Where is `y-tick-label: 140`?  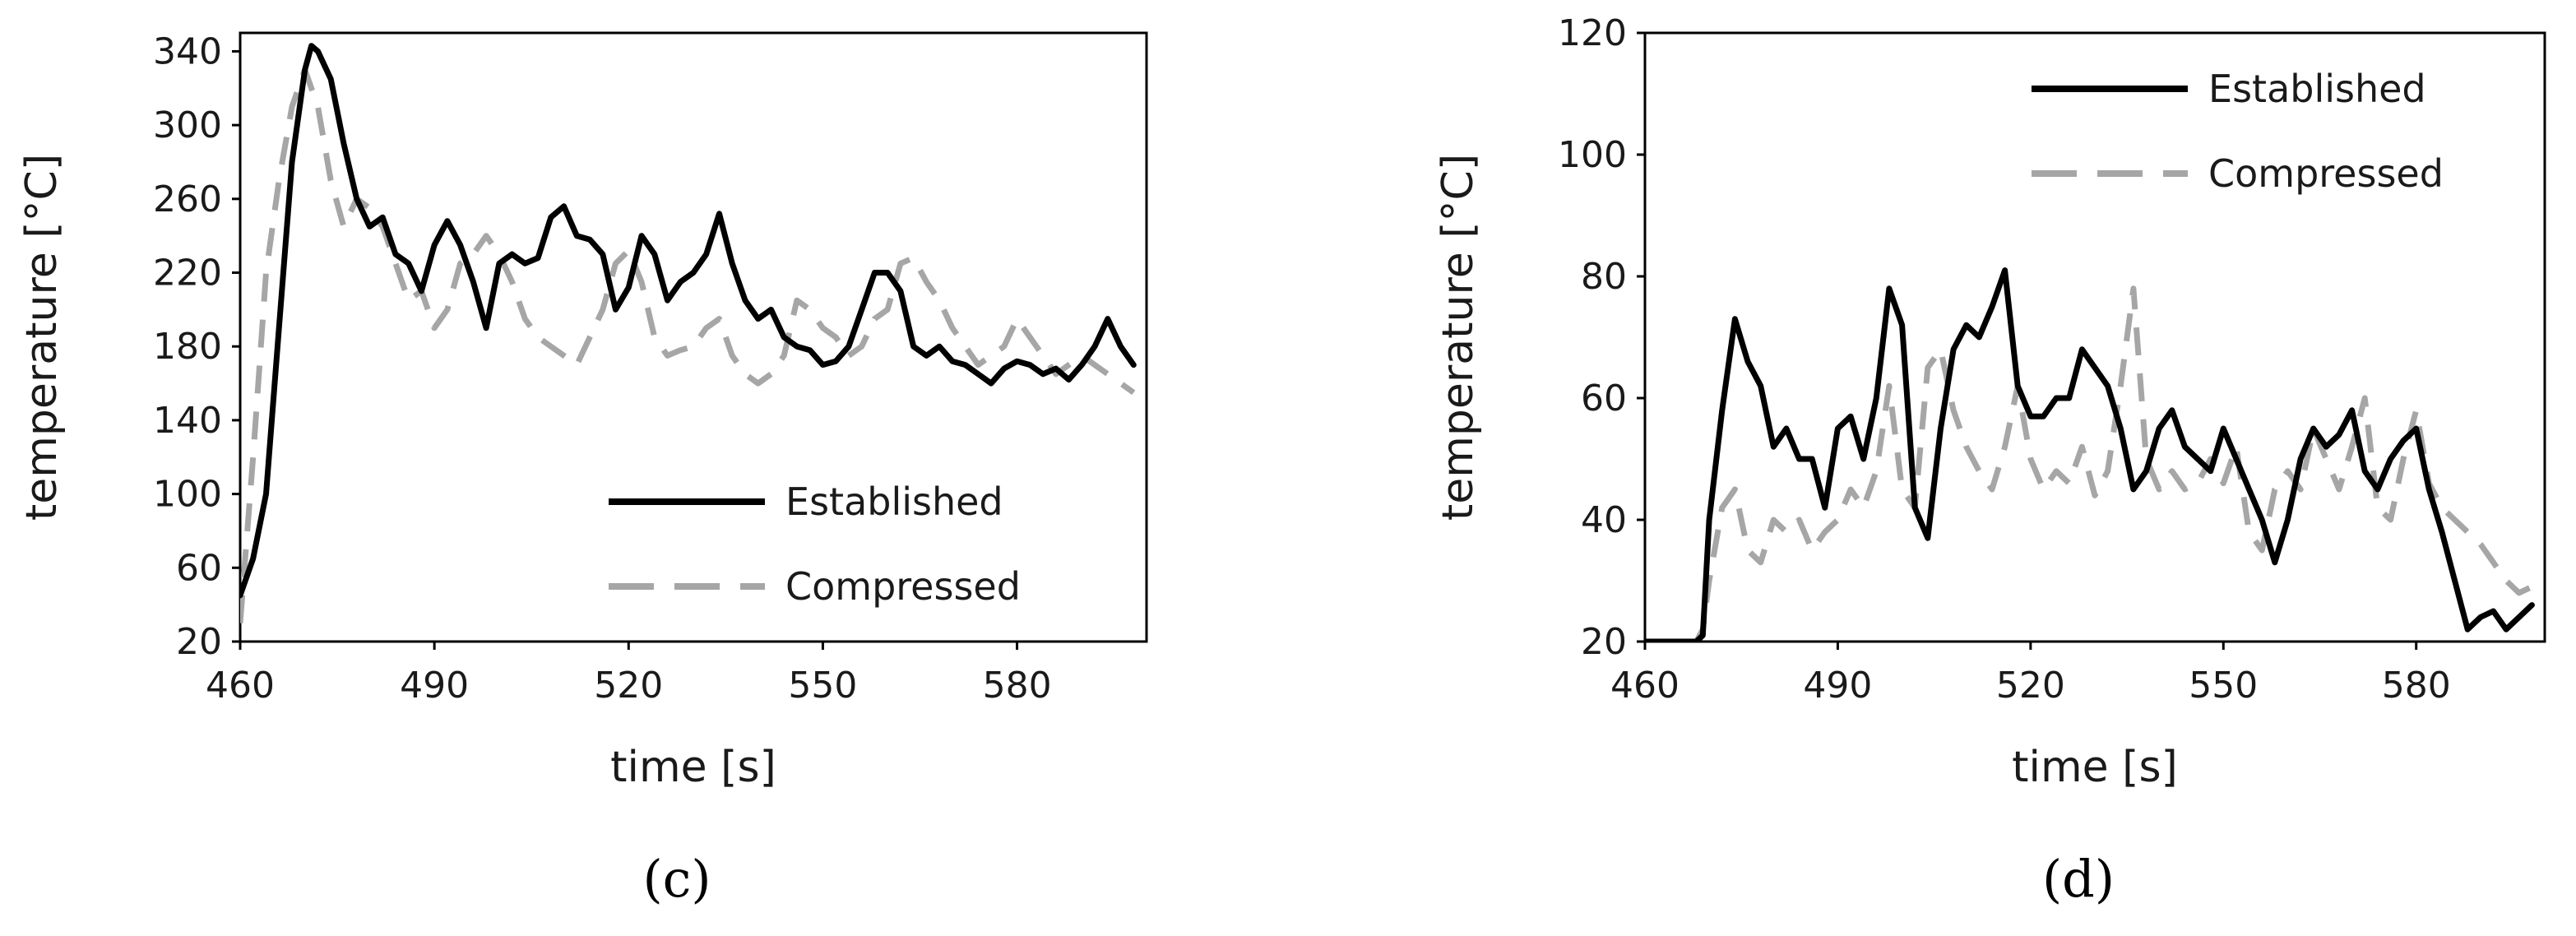 y-tick-label: 140 is located at coordinates (188, 421).